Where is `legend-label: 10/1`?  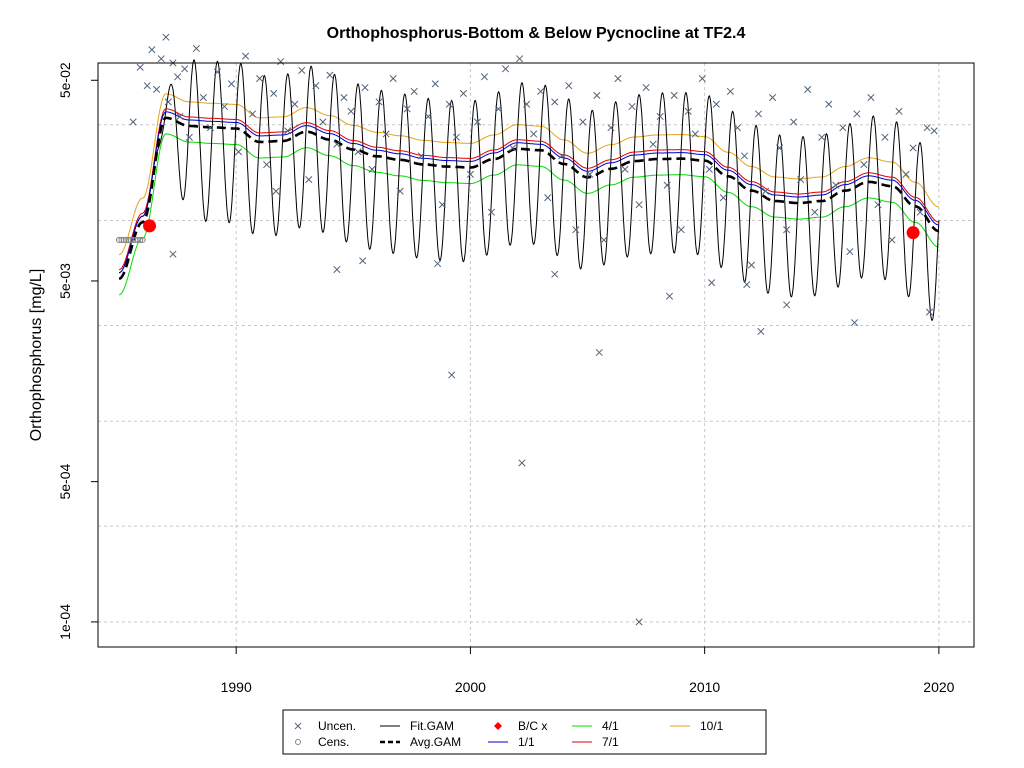
legend-label: 10/1 is located at coordinates (712, 726).